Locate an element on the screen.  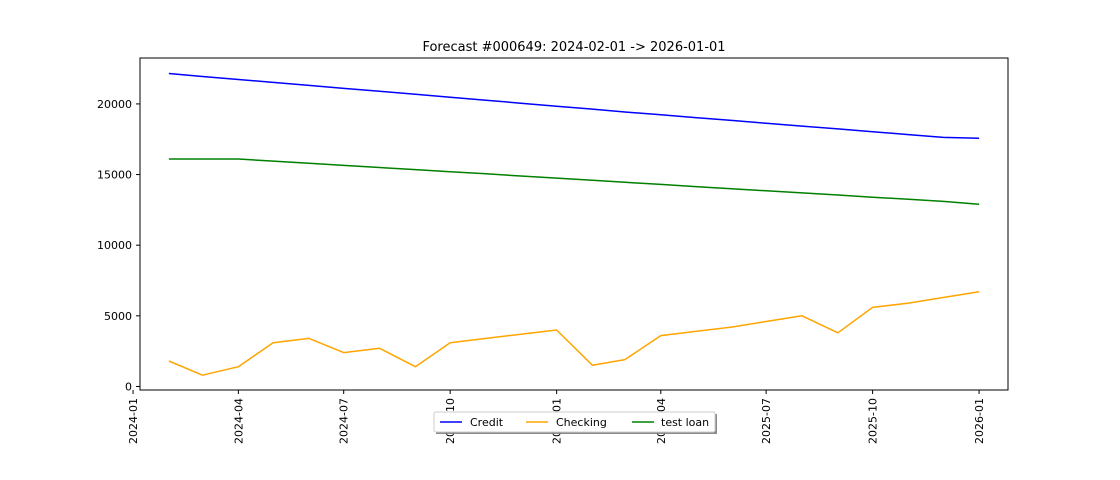
series-line-checking is located at coordinates (574, 333).